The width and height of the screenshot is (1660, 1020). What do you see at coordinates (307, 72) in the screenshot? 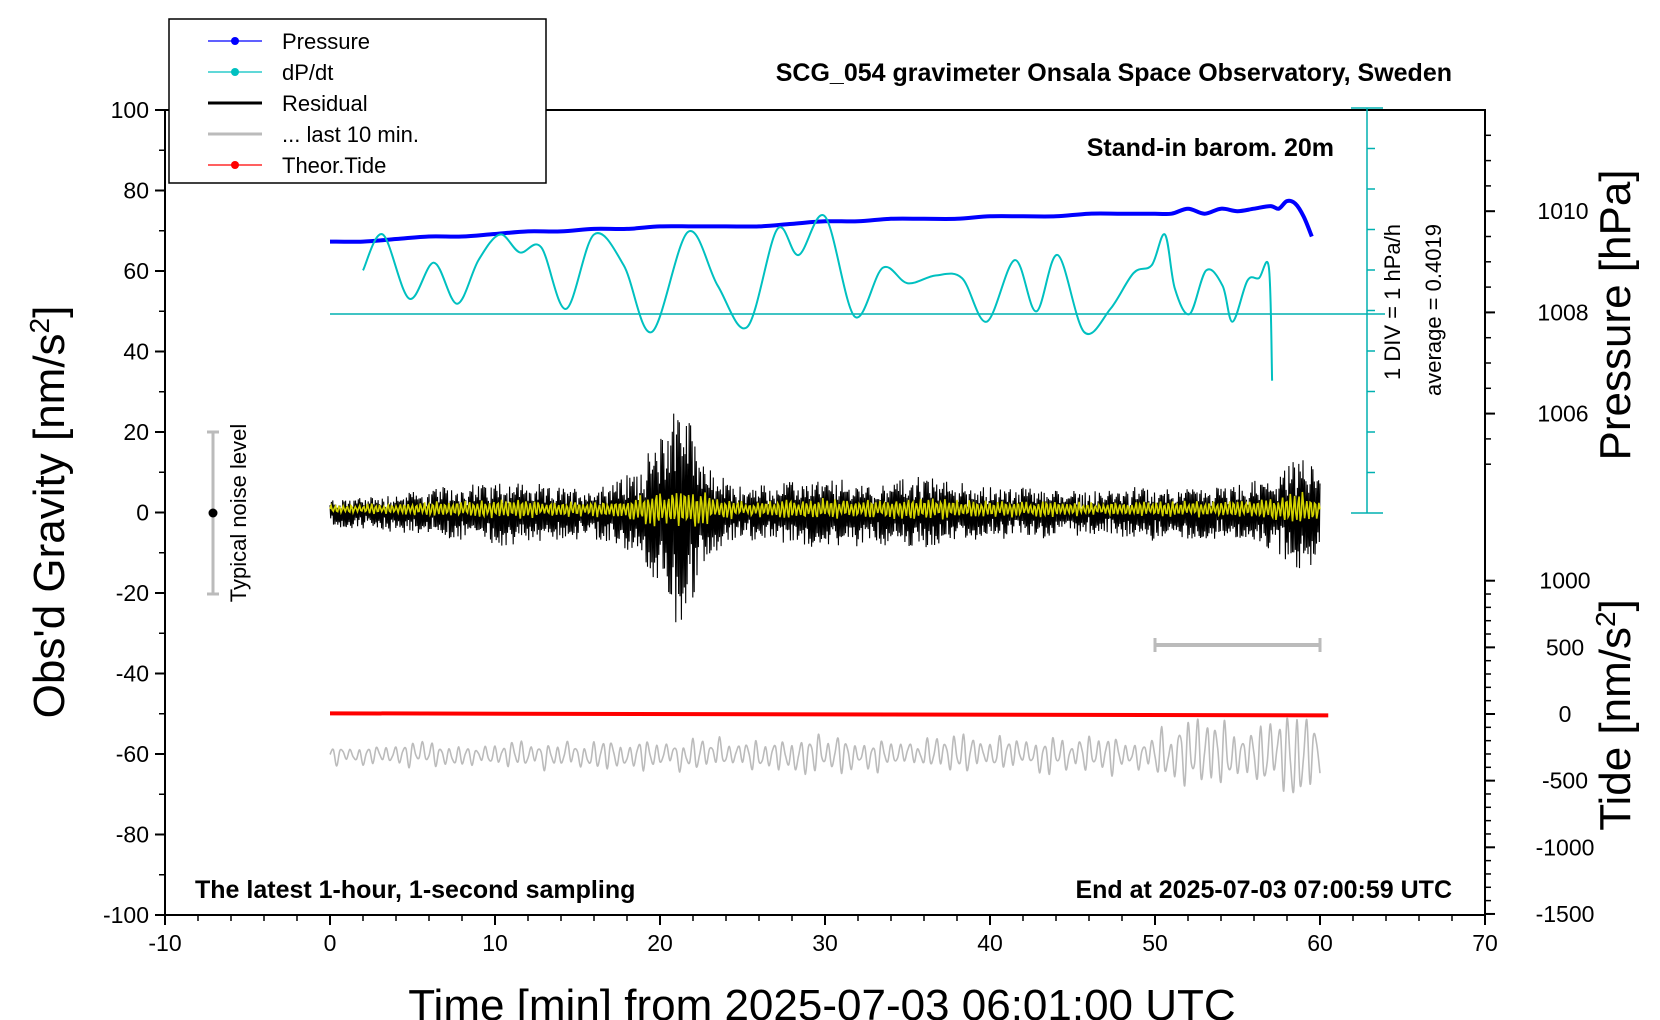
I see `legend-label: dP/dt` at bounding box center [307, 72].